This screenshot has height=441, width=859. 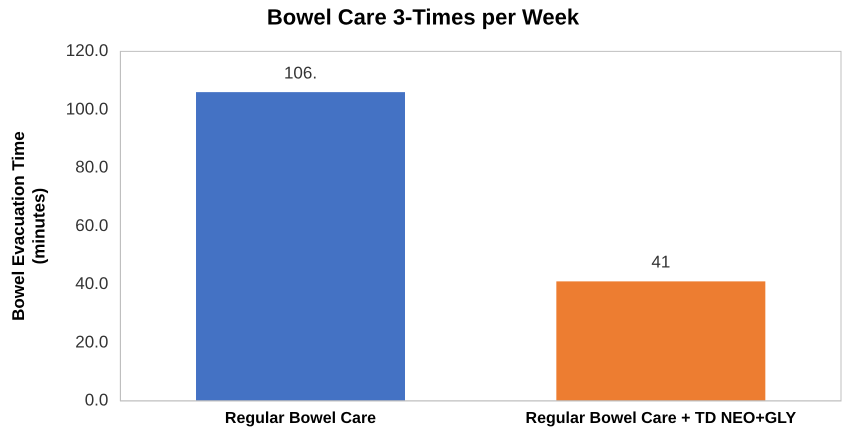 What do you see at coordinates (87, 50) in the screenshot?
I see `y-tick-label: 120.0` at bounding box center [87, 50].